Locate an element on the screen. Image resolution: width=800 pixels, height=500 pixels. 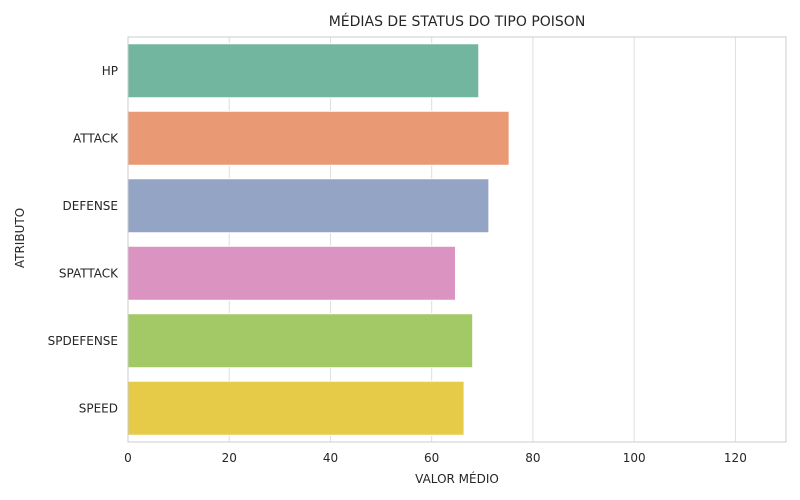
x-tick-label: 0 is located at coordinates (128, 458).